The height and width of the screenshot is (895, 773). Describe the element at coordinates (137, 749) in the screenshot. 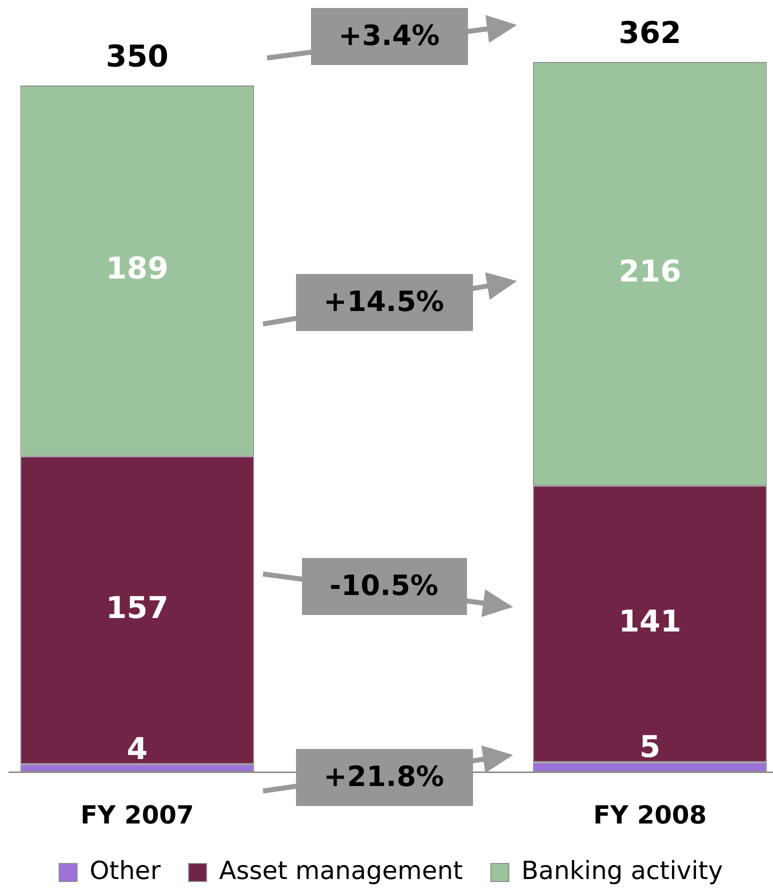

I see `data-label: 4` at that location.